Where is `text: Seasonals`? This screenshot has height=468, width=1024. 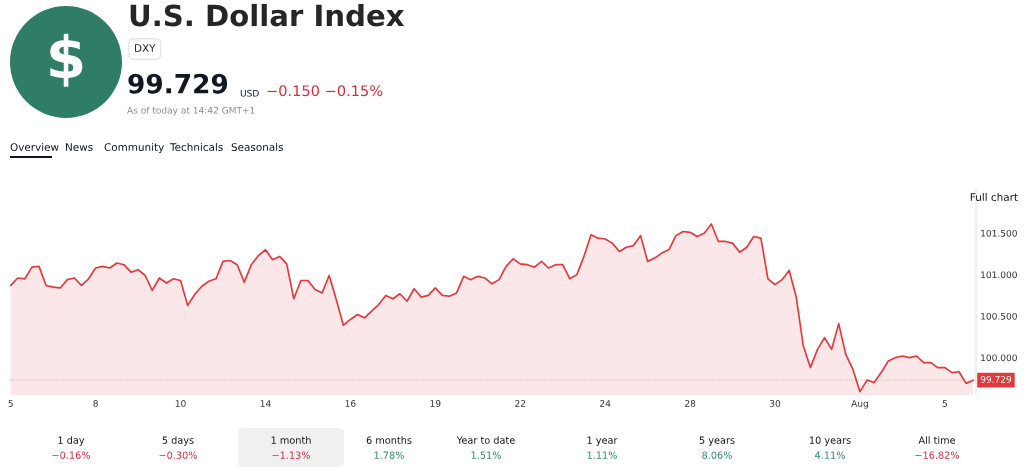
text: Seasonals is located at coordinates (257, 147).